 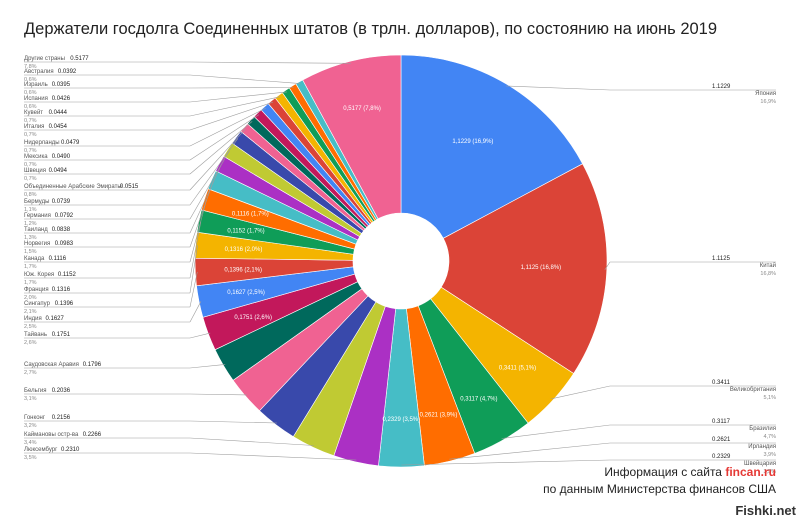 What do you see at coordinates (541, 268) in the screenshot?
I see `slice-label: 1,1125 (16,8%)` at bounding box center [541, 268].